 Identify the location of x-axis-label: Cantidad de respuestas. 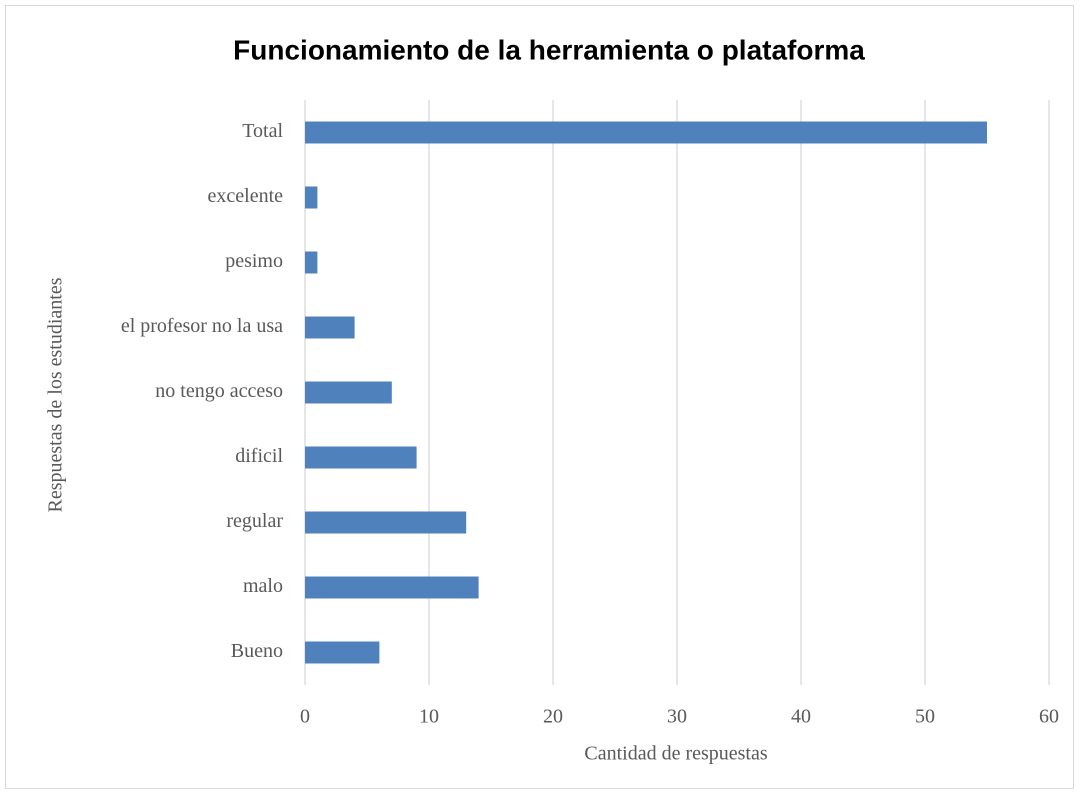
(675, 754).